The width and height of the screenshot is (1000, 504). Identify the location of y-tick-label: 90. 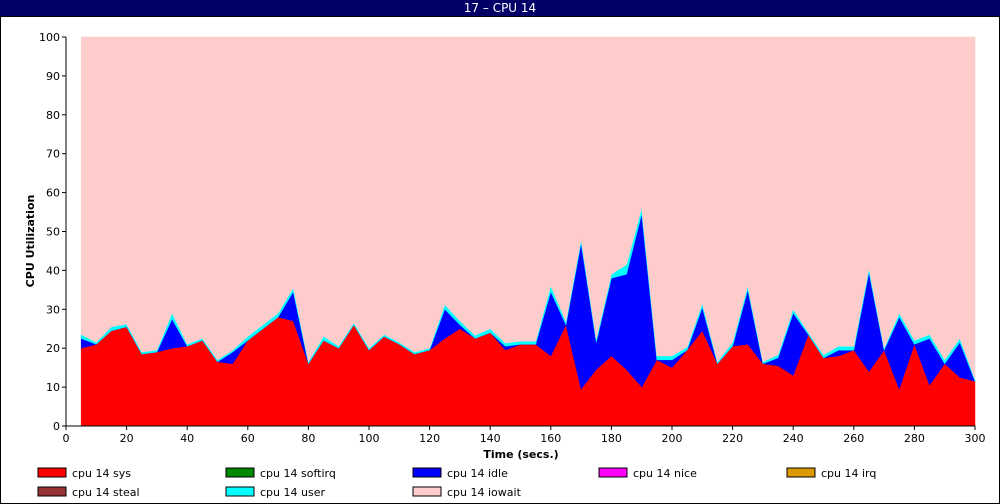
(53, 76).